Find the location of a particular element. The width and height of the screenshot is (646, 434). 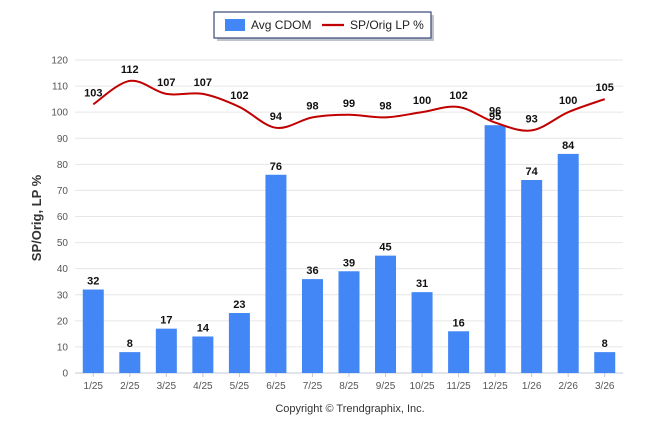

bar-value-label: 36 is located at coordinates (312, 271).